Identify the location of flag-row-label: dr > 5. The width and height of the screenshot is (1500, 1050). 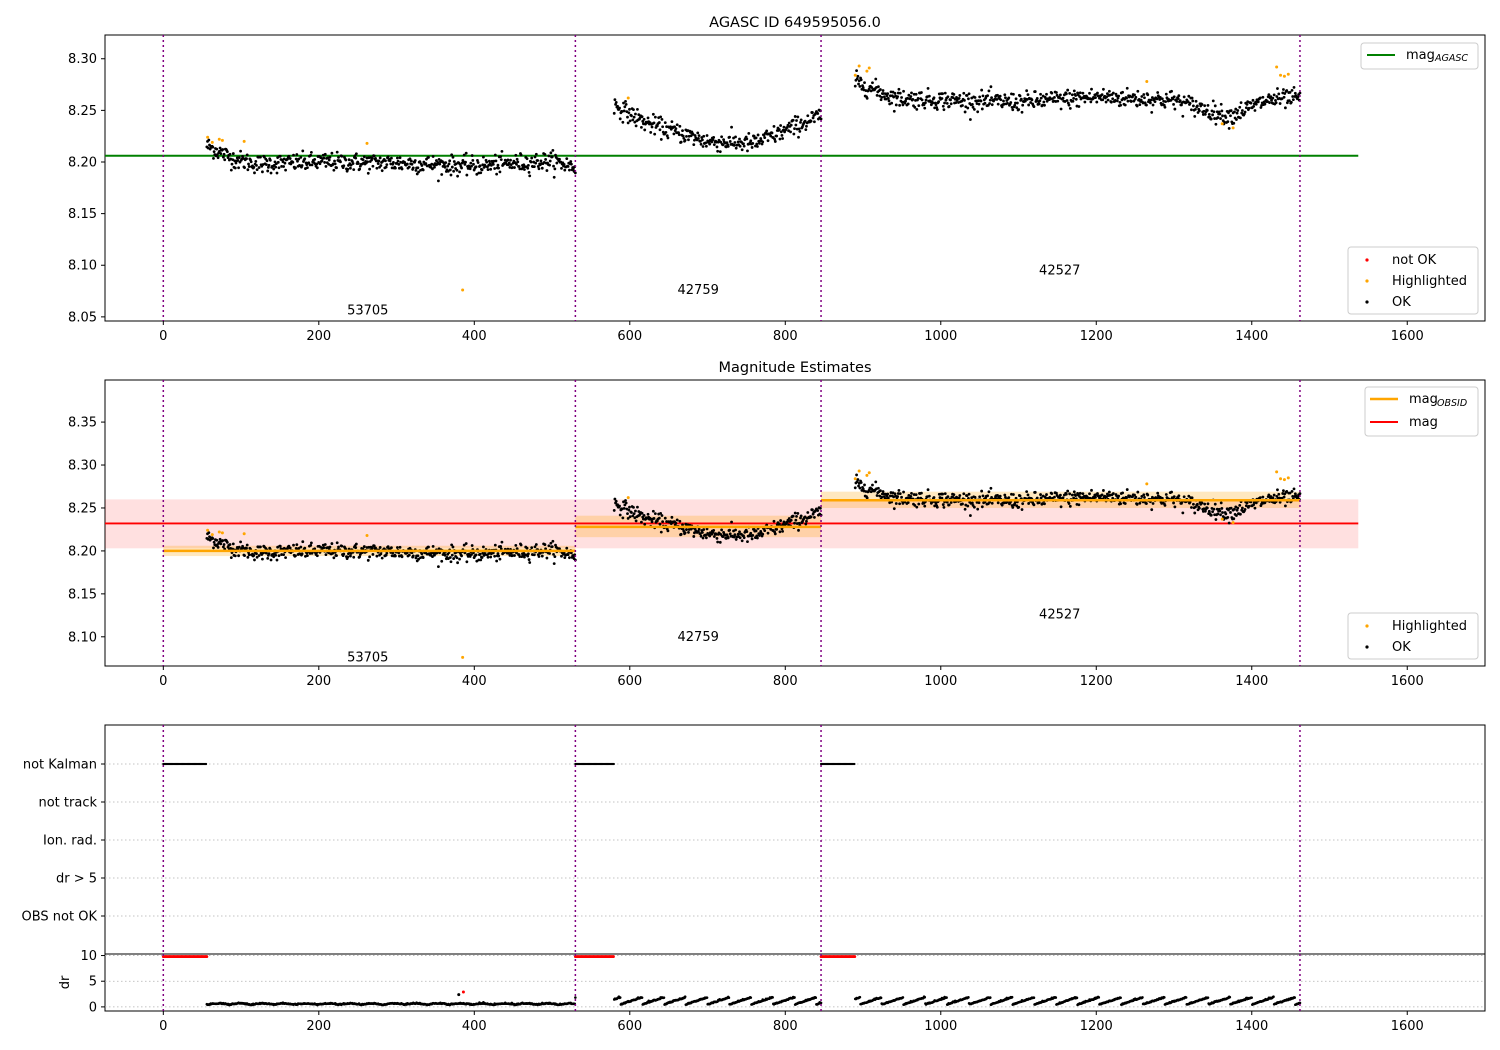
(76, 879).